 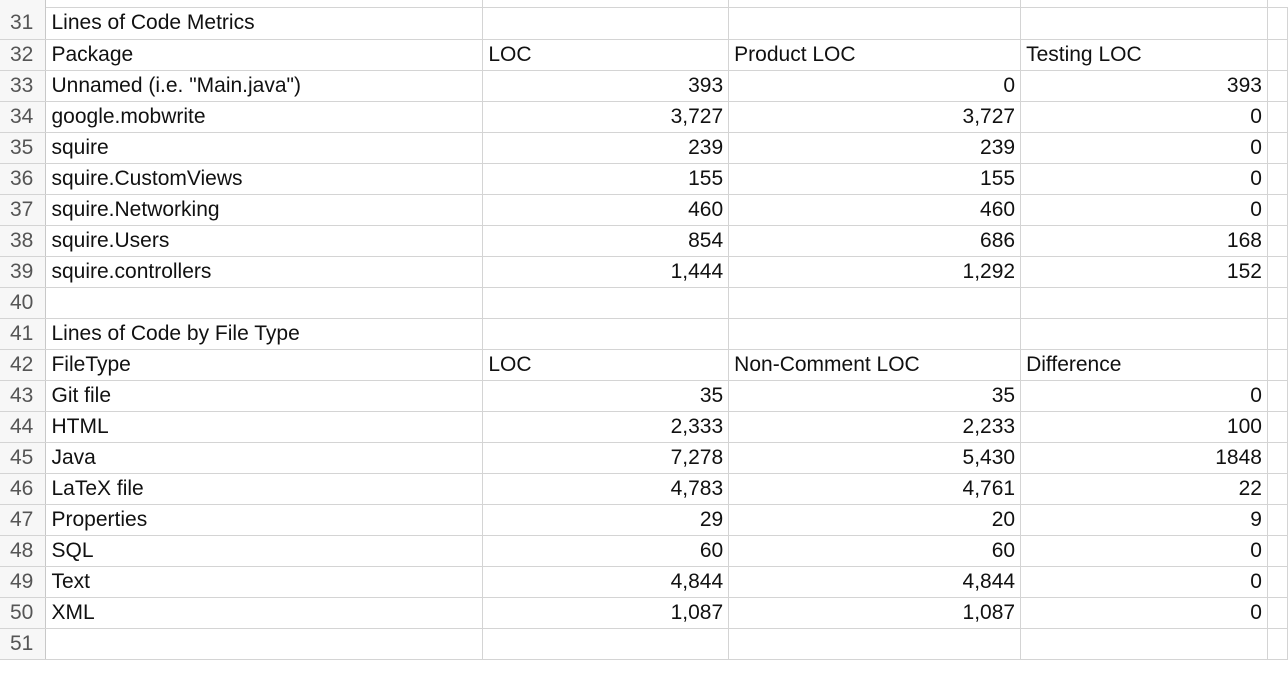 What do you see at coordinates (1144, 55) in the screenshot?
I see `cell-d: Testing LOC` at bounding box center [1144, 55].